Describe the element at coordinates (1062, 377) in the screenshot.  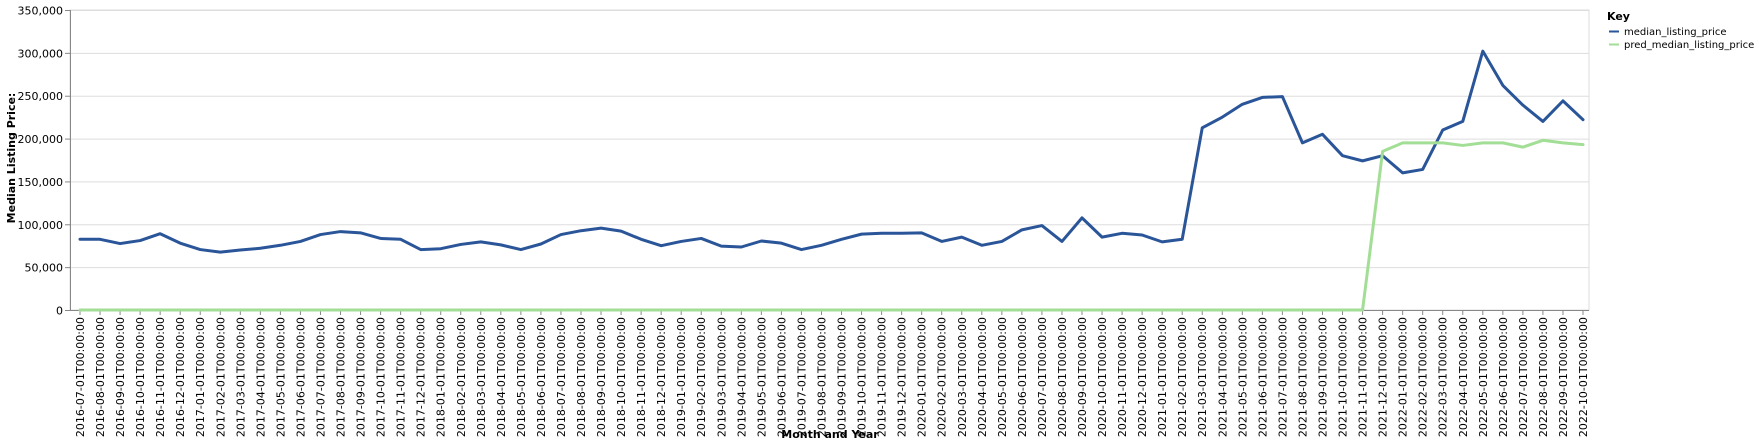
I see `x-tick-label: 2020-08-01T00:00:00` at that location.